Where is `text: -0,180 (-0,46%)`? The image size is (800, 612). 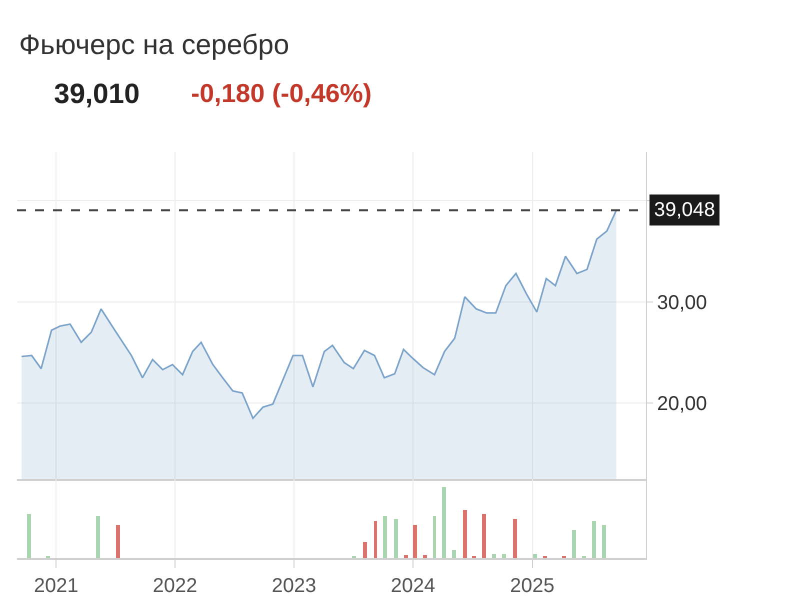 text: -0,180 (-0,46%) is located at coordinates (281, 93).